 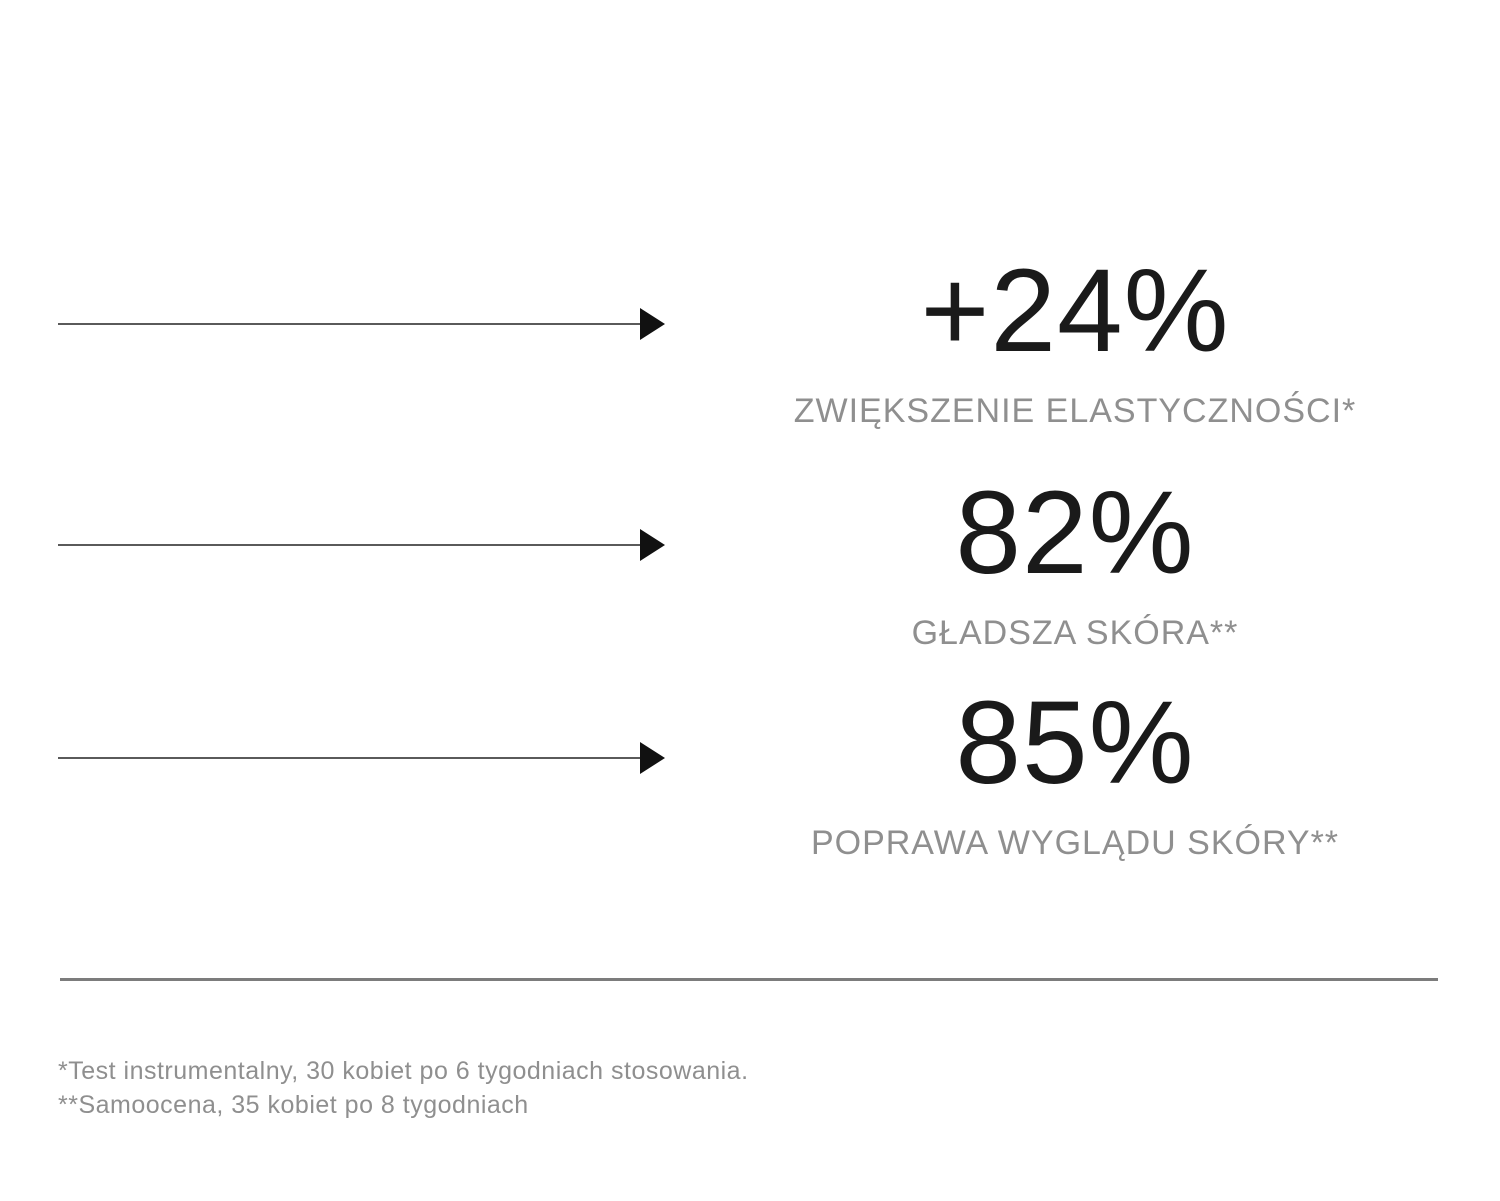 I want to click on stat-block-skin-appearance: 85% POPRAWA WYGLĄDU SKÓRY**, so click(x=1075, y=773).